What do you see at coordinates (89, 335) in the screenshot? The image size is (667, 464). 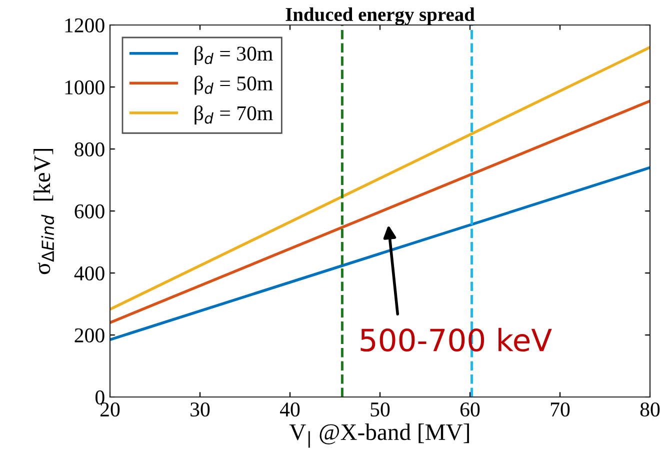 I see `y-tick-label: 200` at bounding box center [89, 335].